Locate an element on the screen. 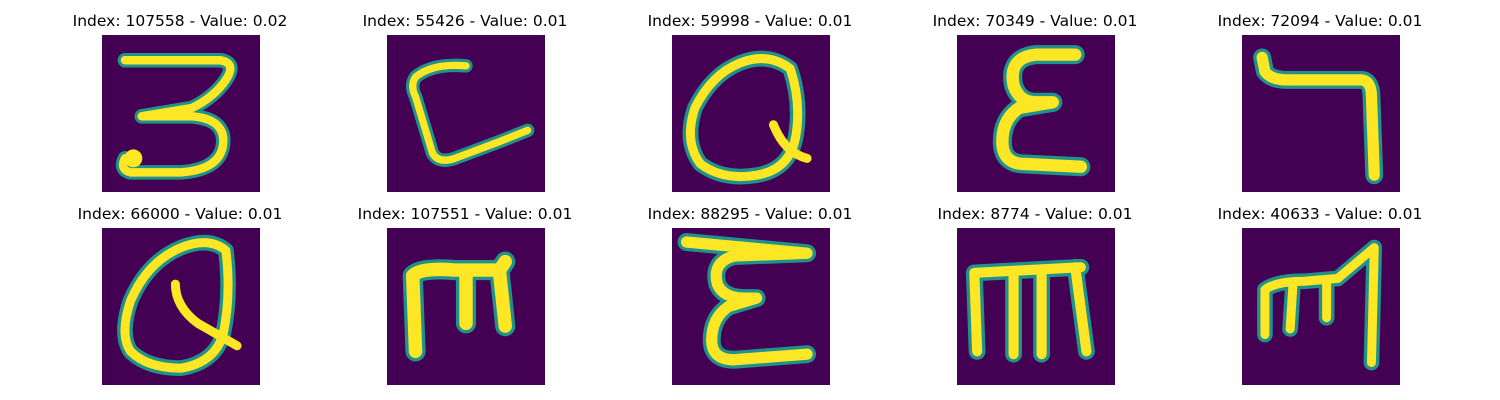 The height and width of the screenshot is (400, 1500). panel-title: Index: 59998 - Value: 0.01 is located at coordinates (750, 21).